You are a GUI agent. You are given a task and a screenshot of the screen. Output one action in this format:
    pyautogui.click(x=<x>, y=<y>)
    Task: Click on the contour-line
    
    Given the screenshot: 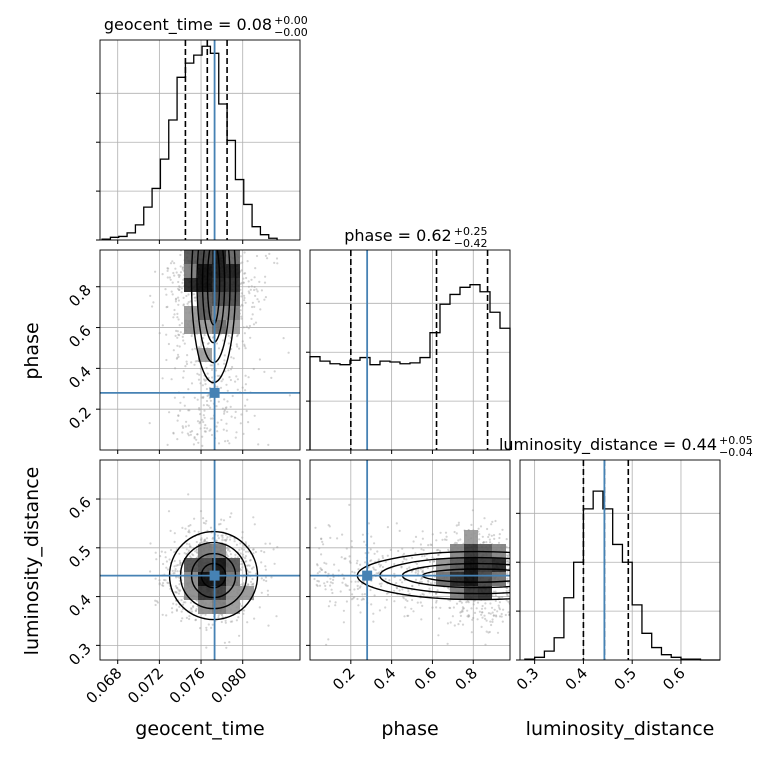 What is the action you would take?
    pyautogui.click(x=213, y=288)
    